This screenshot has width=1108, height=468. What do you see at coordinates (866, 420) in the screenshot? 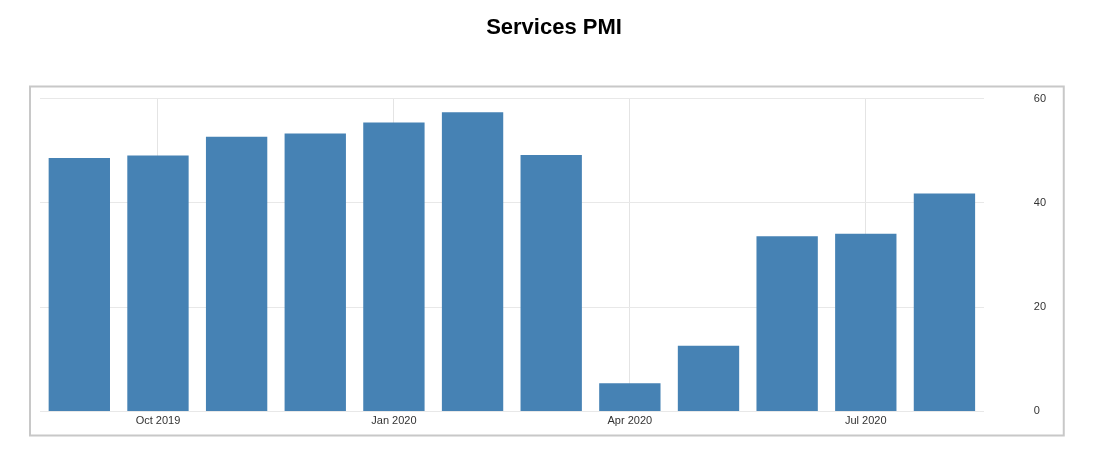
I see `x-tick-label: Jul 2020` at bounding box center [866, 420].